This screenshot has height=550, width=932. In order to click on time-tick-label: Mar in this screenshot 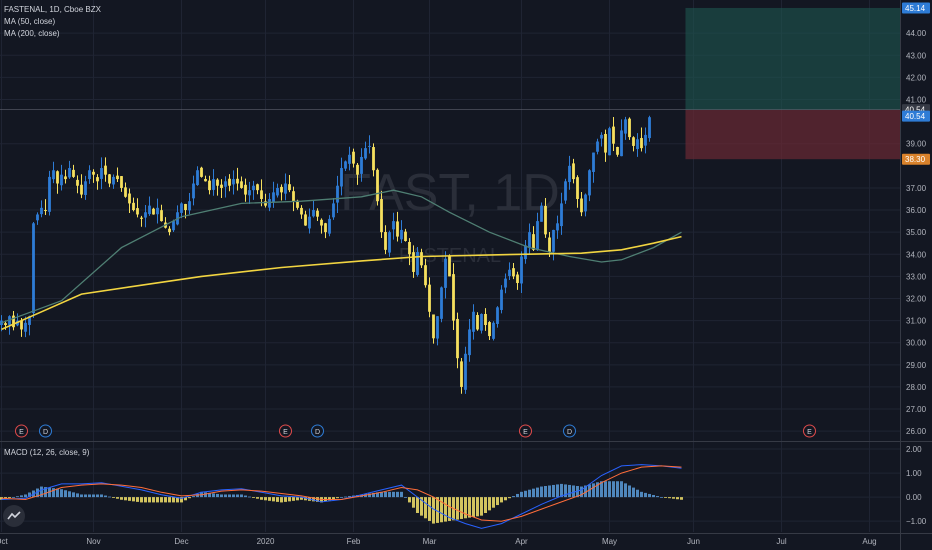, I will do `click(430, 541)`.